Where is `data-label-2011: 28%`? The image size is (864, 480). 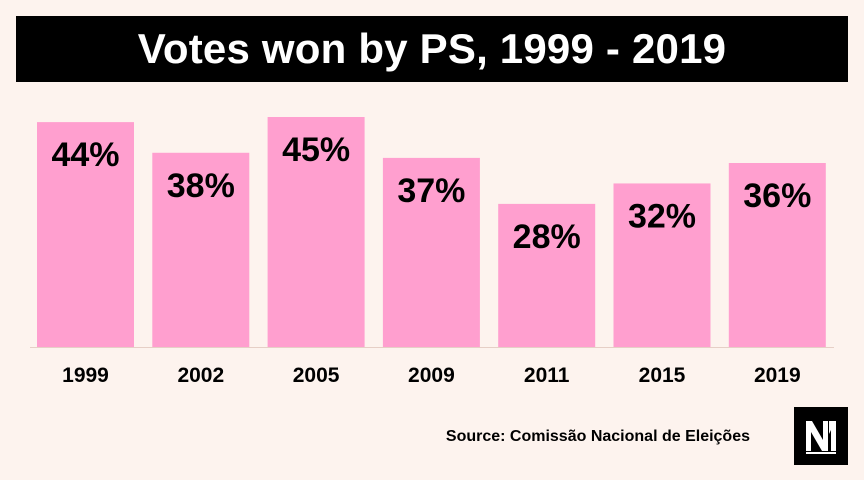 data-label-2011: 28% is located at coordinates (547, 237).